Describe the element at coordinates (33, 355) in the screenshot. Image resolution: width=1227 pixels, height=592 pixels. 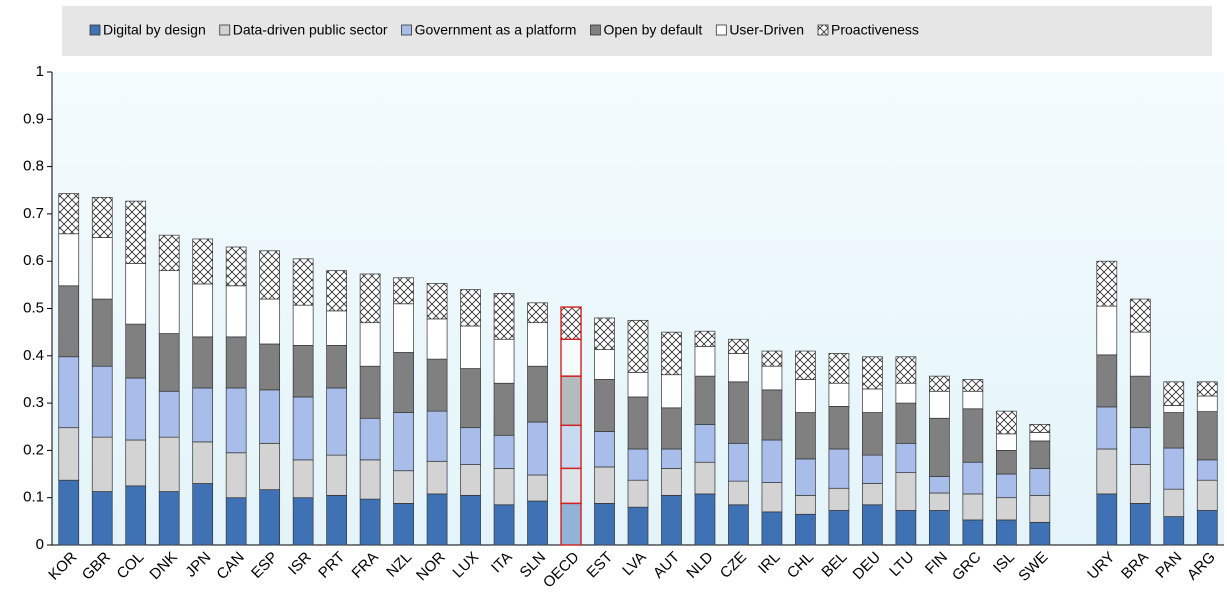
I see `y-tick-label: 0.4` at that location.